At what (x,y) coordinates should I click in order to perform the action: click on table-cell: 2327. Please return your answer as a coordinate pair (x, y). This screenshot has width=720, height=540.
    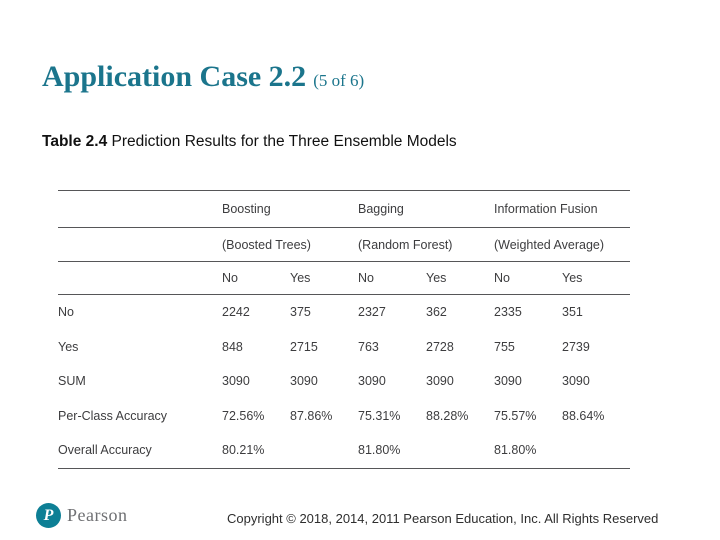
    Looking at the image, I should click on (372, 312).